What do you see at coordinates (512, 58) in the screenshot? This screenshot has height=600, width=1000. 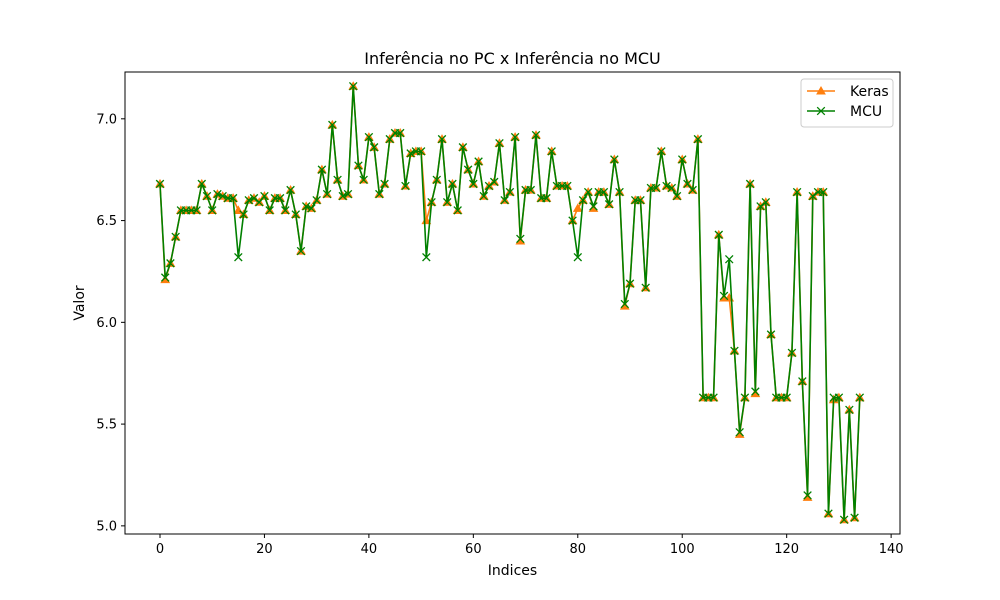 I see `chart-title: Inferência no PC x Inferência no MCU` at bounding box center [512, 58].